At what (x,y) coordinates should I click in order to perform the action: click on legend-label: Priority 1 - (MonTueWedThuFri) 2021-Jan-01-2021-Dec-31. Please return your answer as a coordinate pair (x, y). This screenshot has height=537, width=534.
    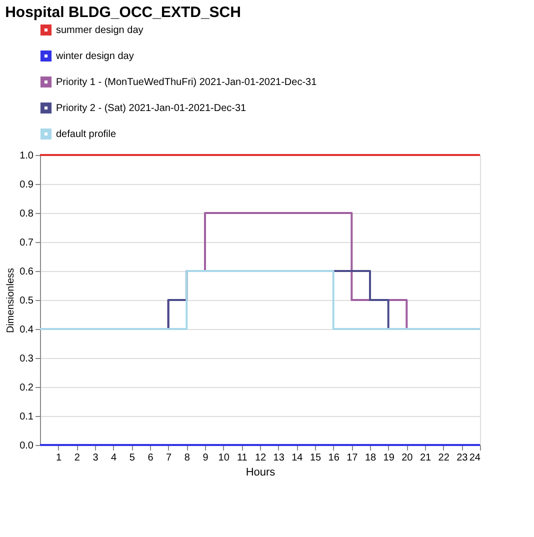
    Looking at the image, I should click on (187, 82).